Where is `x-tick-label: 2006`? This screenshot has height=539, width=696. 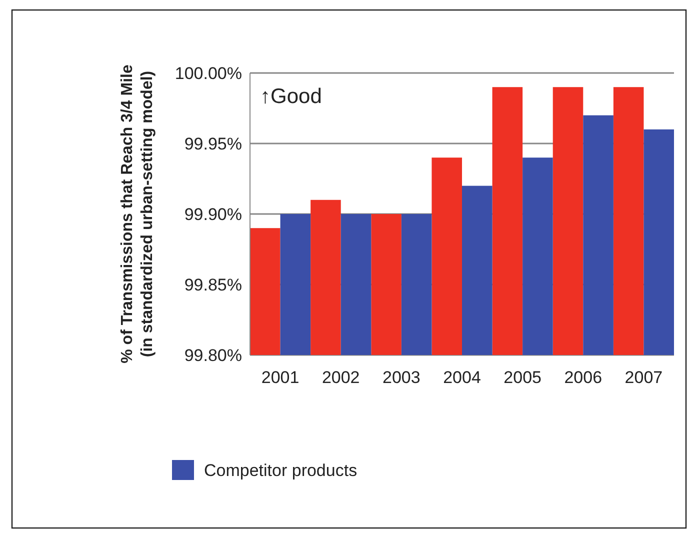 x-tick-label: 2006 is located at coordinates (583, 377).